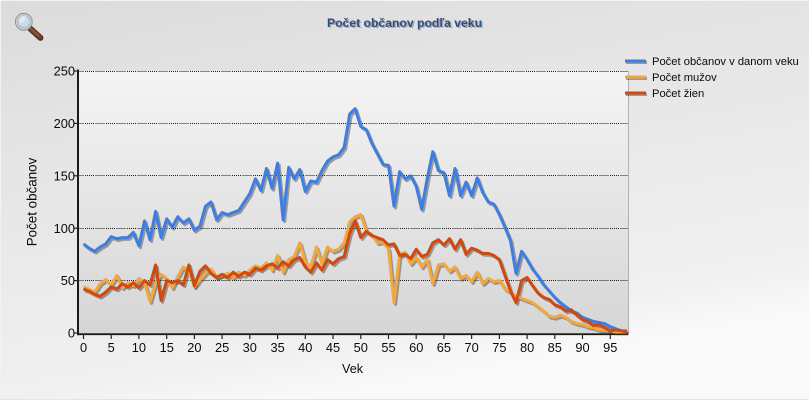  Describe the element at coordinates (555, 347) in the screenshot. I see `svg-text: 85` at that location.